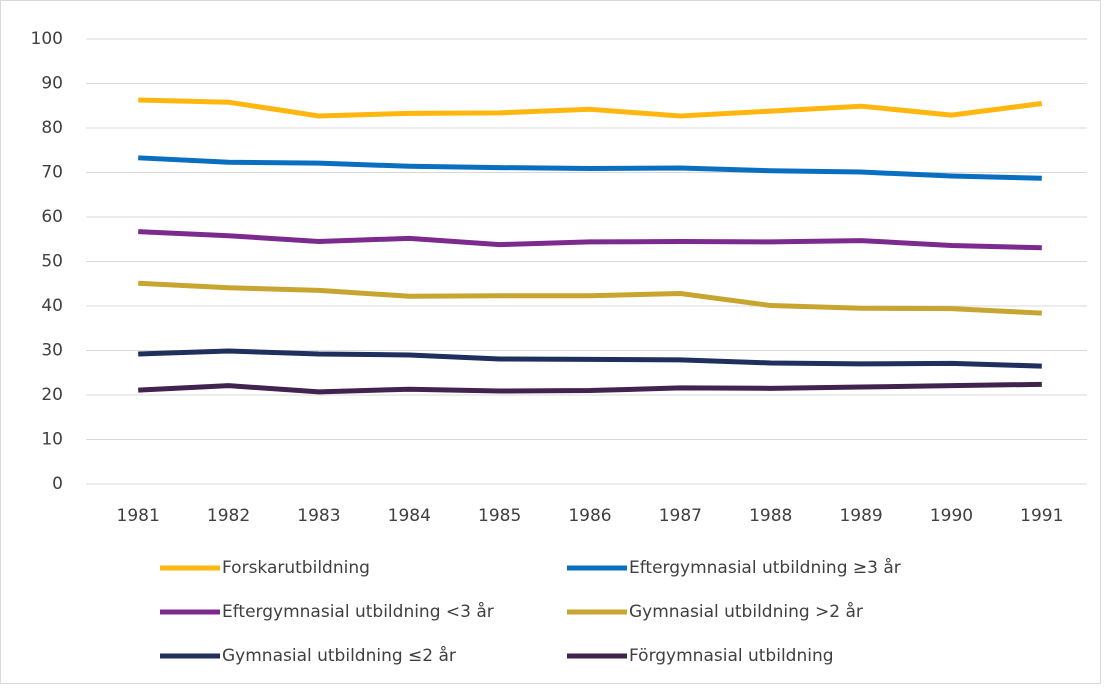 The image size is (1105, 688). Describe the element at coordinates (52, 351) in the screenshot. I see `y-tick-label: 30` at that location.